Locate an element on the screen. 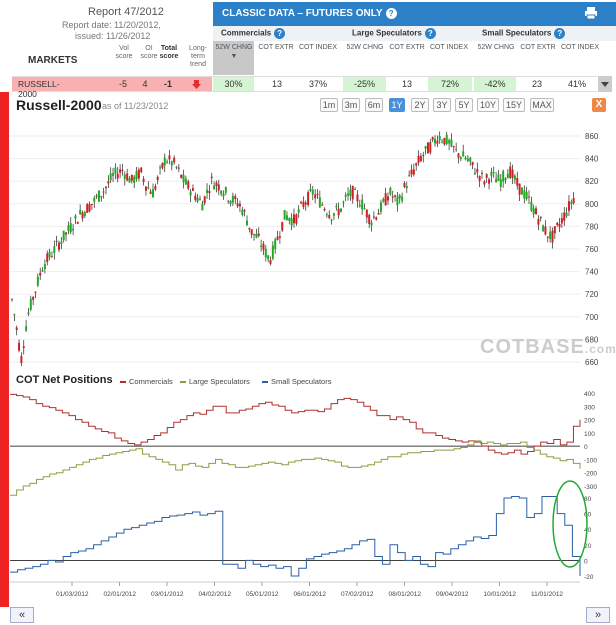 This screenshot has height=625, width=616. col-small-52w: 52W CHNG is located at coordinates (496, 47).